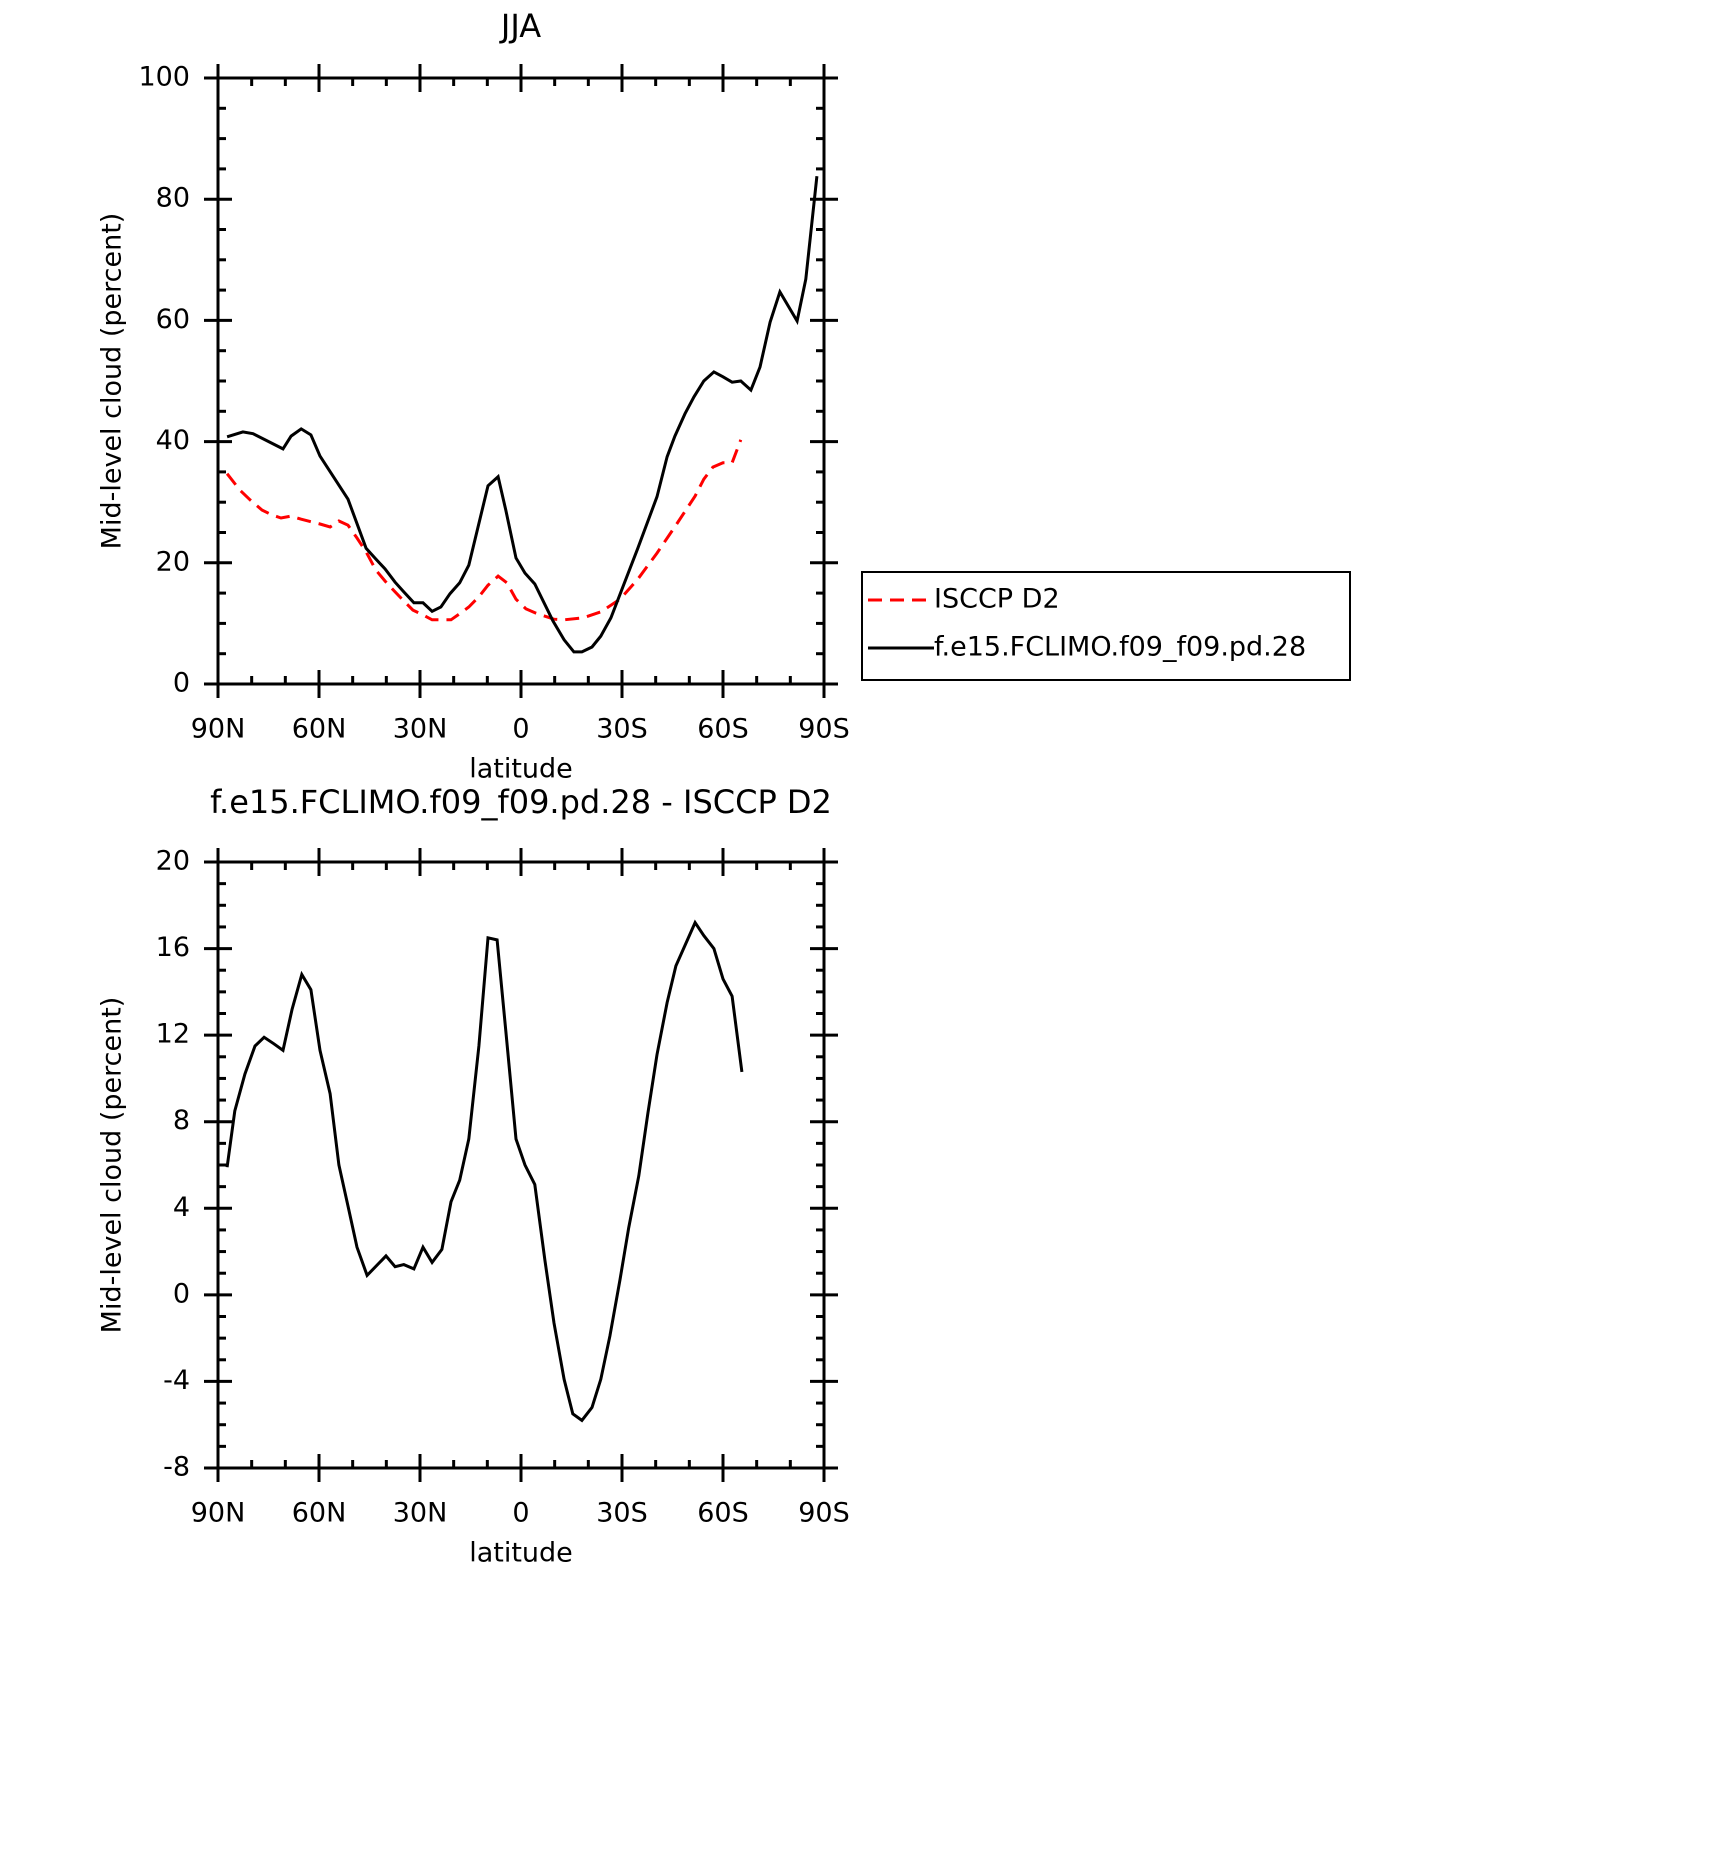 This screenshot has height=1861, width=1710. Describe the element at coordinates (176, 1467) in the screenshot. I see `y-tick-label: -8` at that location.